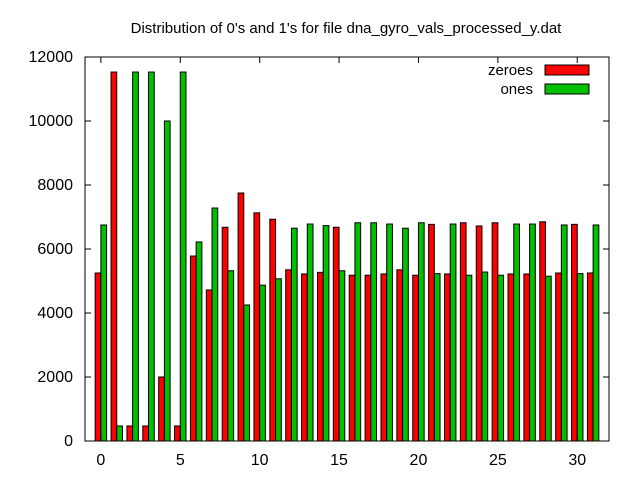 Image resolution: width=640 pixels, height=480 pixels. Describe the element at coordinates (567, 89) in the screenshot. I see `legend-swatch-ones` at that location.